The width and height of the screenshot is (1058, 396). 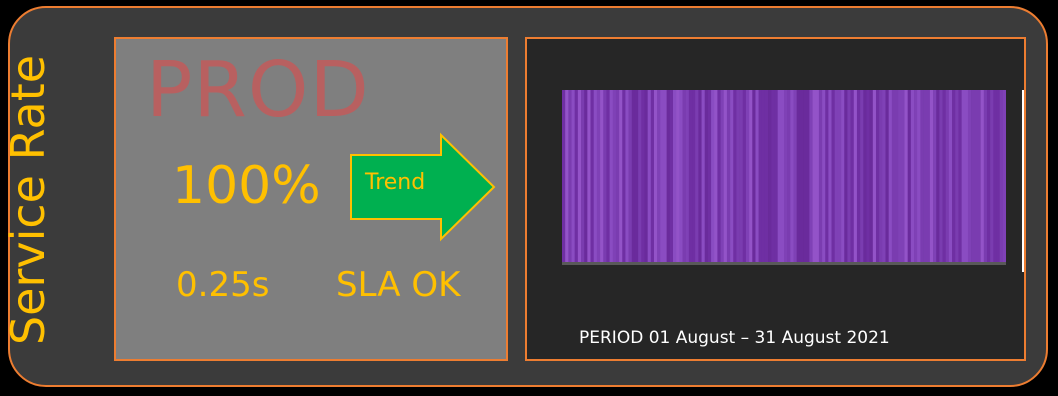 I want to click on trend-label: Trend, so click(x=395, y=182).